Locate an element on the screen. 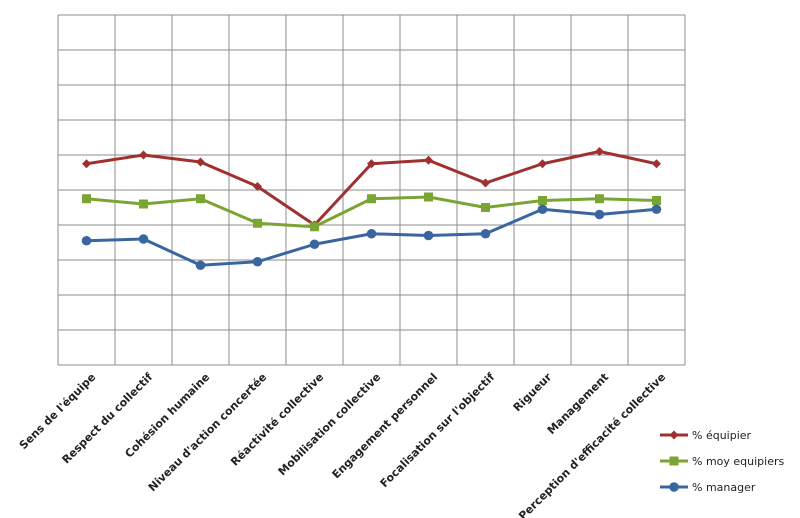  legend-label: % moy equipiers is located at coordinates (738, 461).